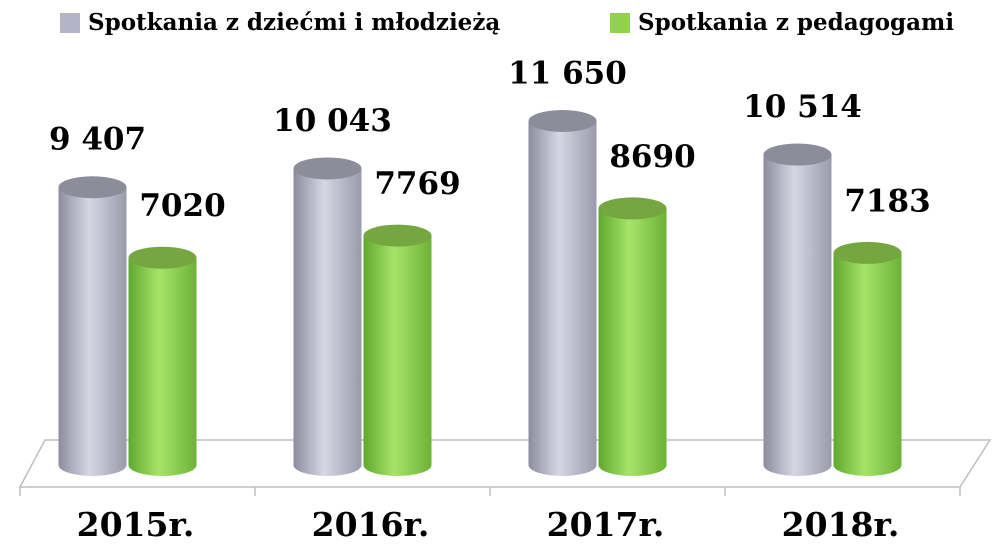 The image size is (1000, 548). What do you see at coordinates (294, 22) in the screenshot?
I see `legend-label: Spotkania z dziećmi i młodzieżą` at bounding box center [294, 22].